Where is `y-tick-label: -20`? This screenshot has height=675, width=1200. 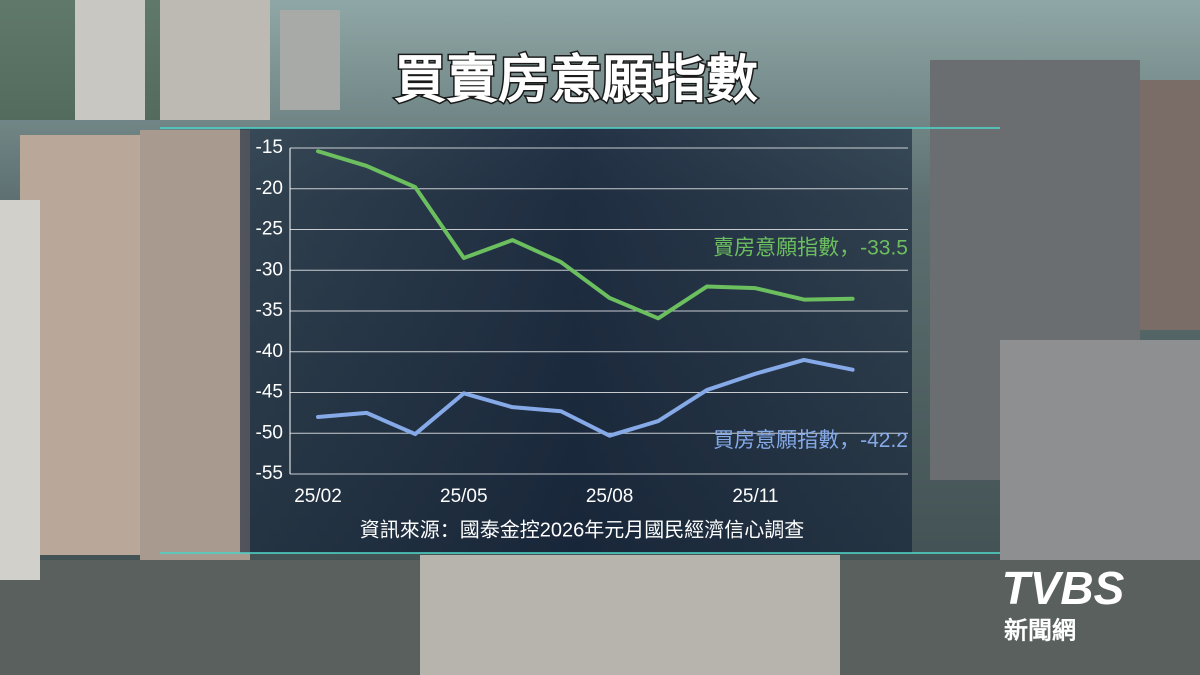 y-tick-label: -20 is located at coordinates (269, 188).